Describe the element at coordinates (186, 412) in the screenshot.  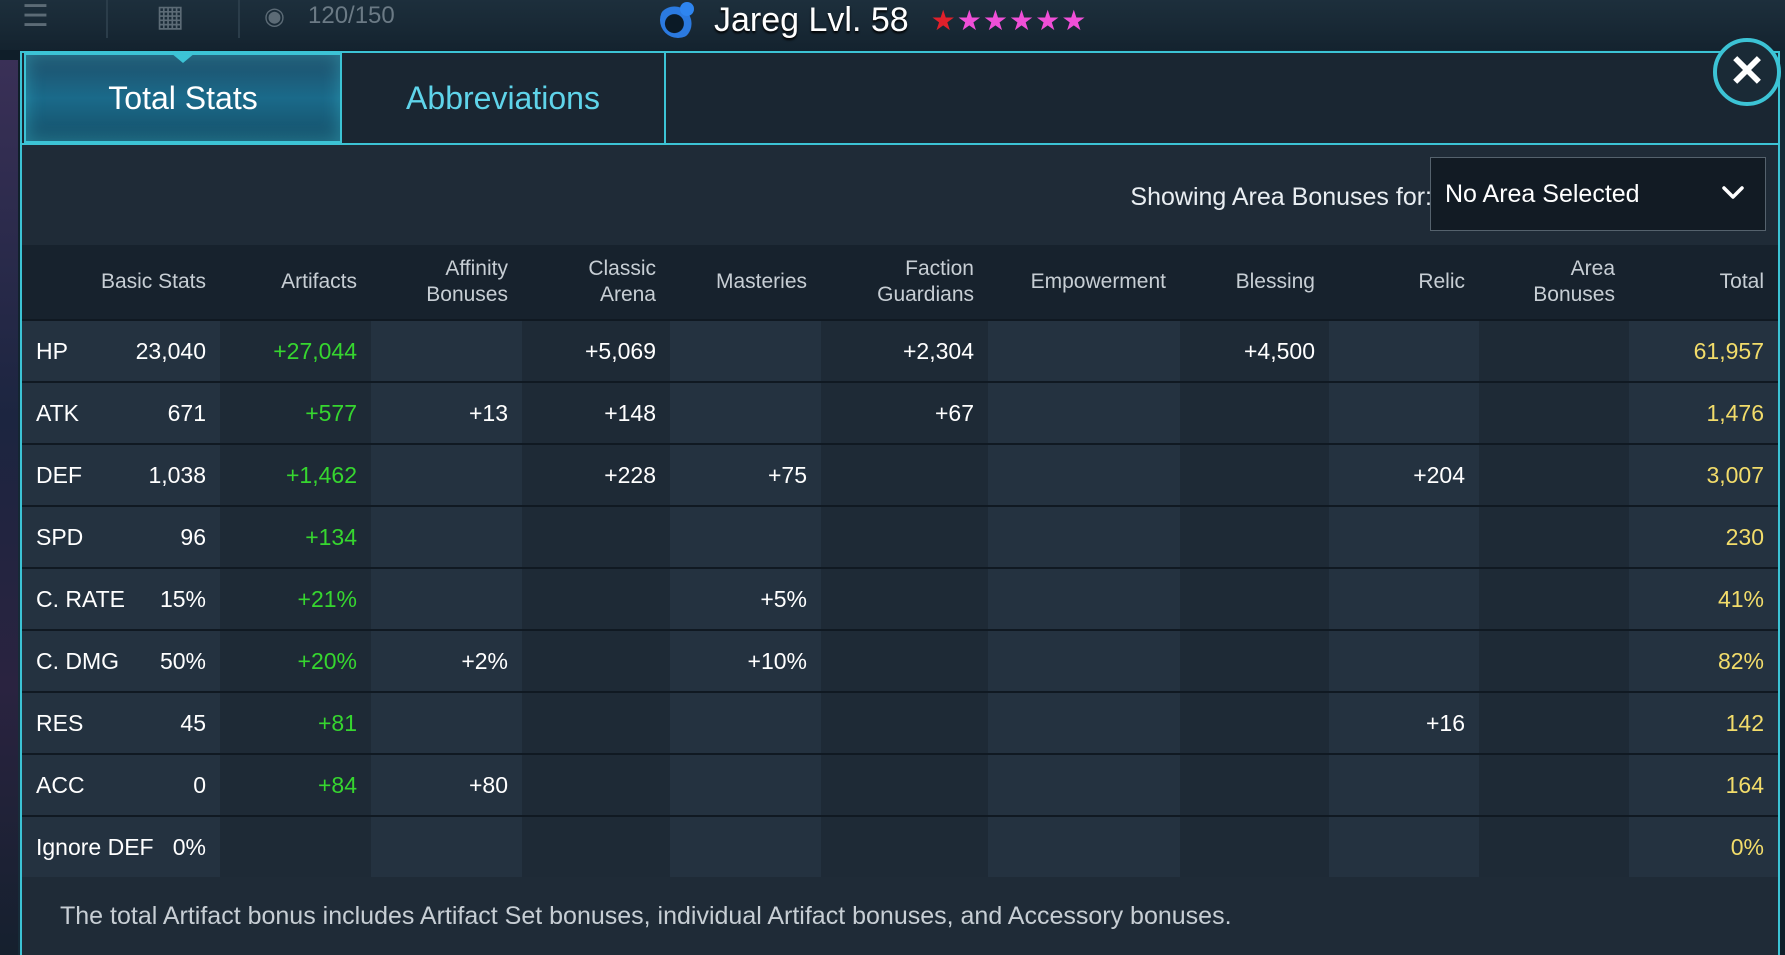
I see `basic-stat-value: 671` at that location.